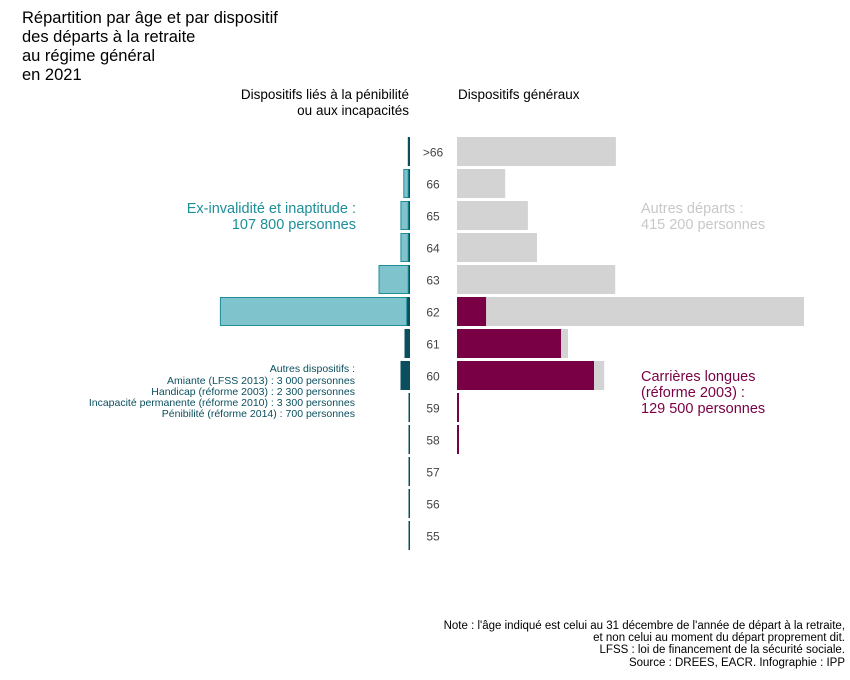 This screenshot has width=850, height=680. I want to click on right-panel-header: Dispositifs généraux, so click(519, 94).